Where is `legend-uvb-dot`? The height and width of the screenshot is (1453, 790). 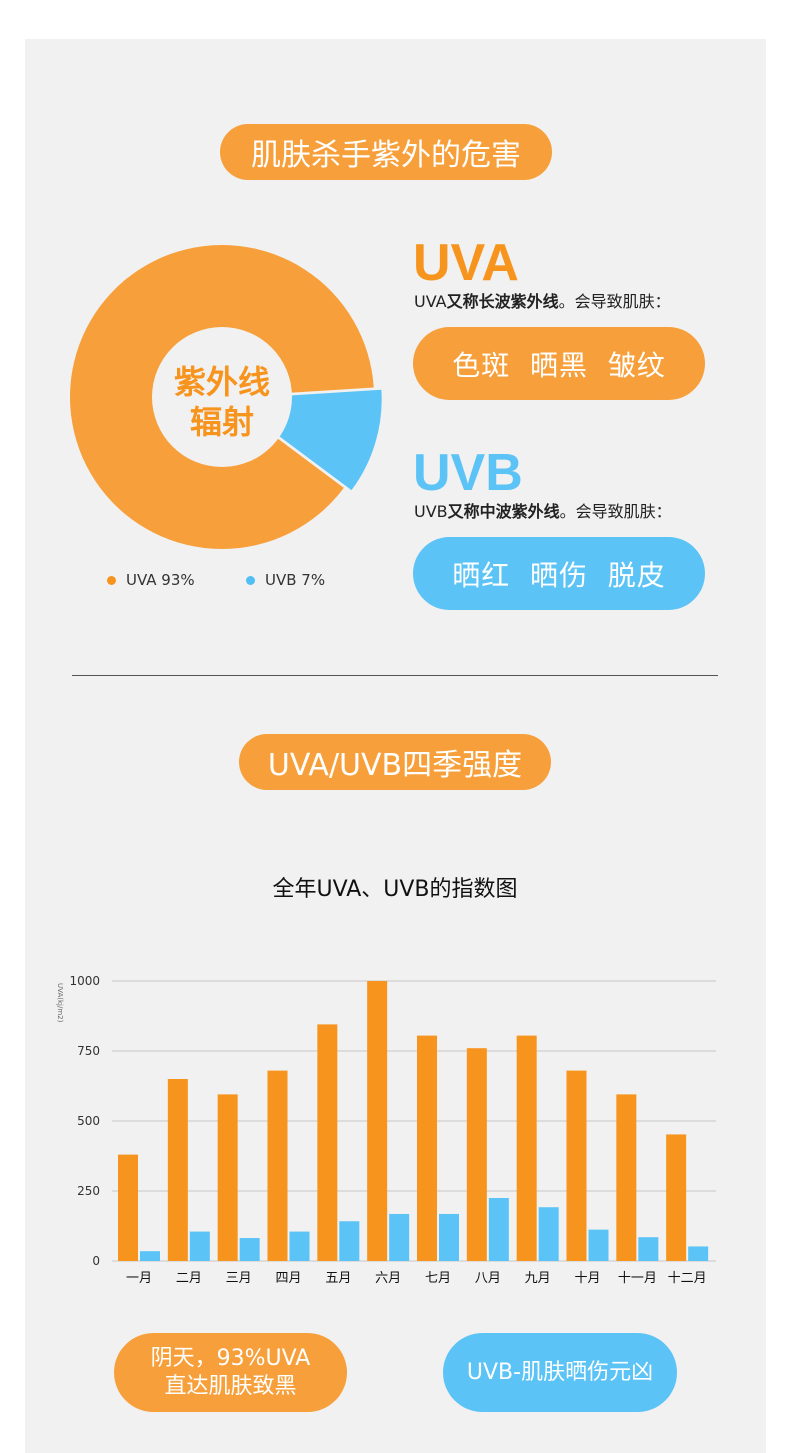 legend-uvb-dot is located at coordinates (250, 580).